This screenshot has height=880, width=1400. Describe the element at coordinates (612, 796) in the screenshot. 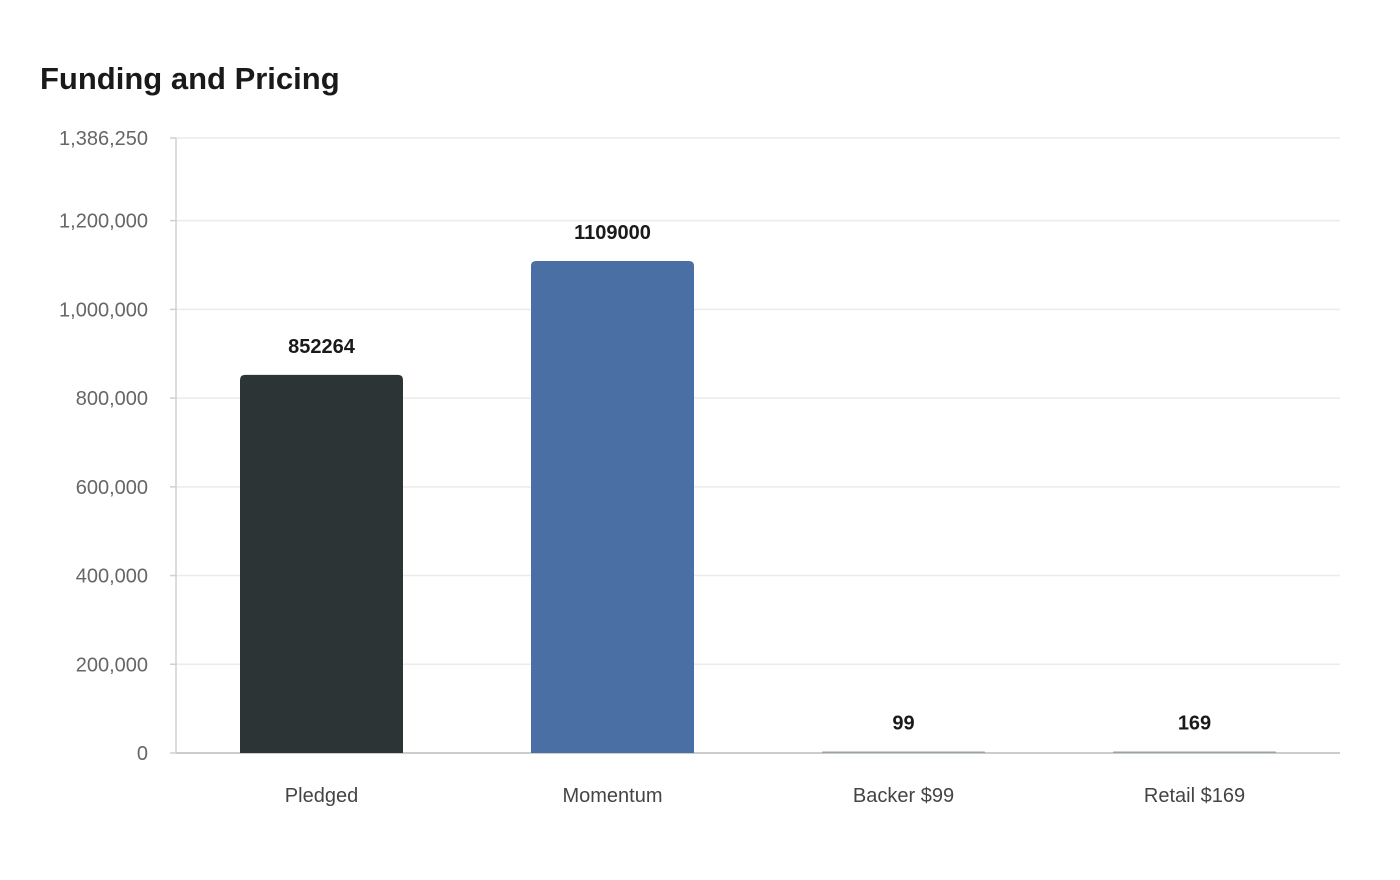

I see `category-label: Momentum` at that location.